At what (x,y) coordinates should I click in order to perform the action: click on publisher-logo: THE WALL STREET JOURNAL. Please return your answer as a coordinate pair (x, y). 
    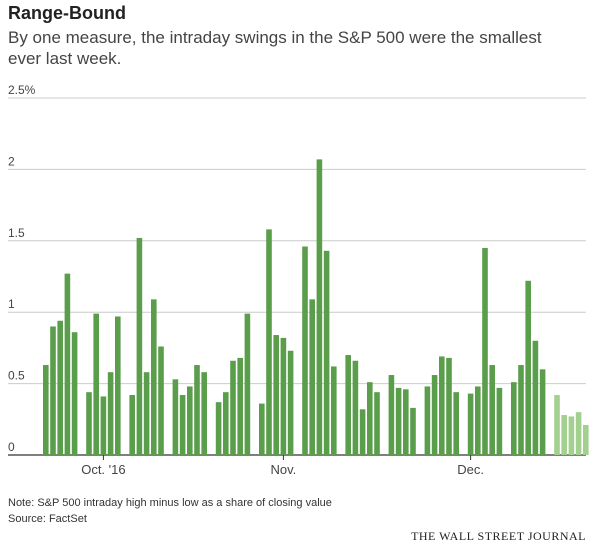
    Looking at the image, I should click on (498, 536).